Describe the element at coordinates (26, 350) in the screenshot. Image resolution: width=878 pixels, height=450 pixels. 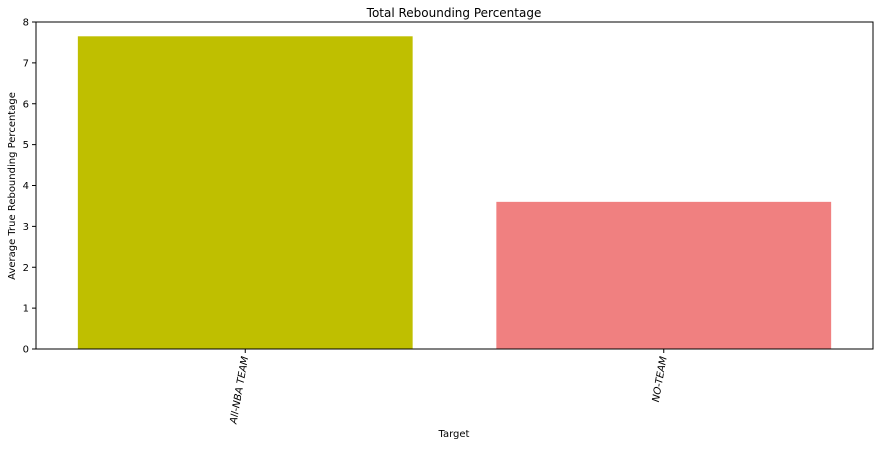
I see `y-tick-label: 0` at that location.